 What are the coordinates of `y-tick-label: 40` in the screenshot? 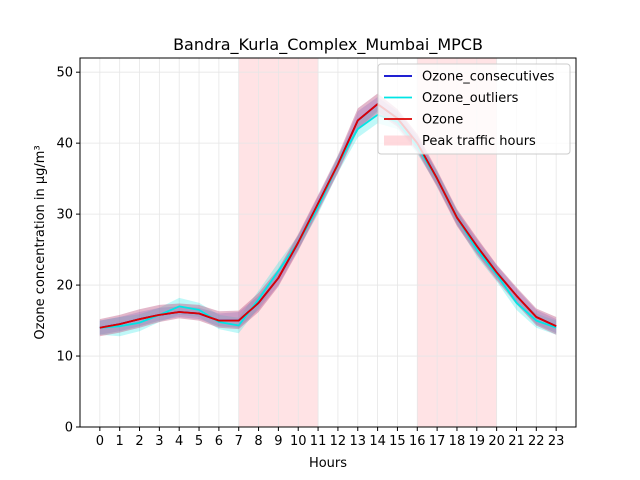 It's located at (64, 144).